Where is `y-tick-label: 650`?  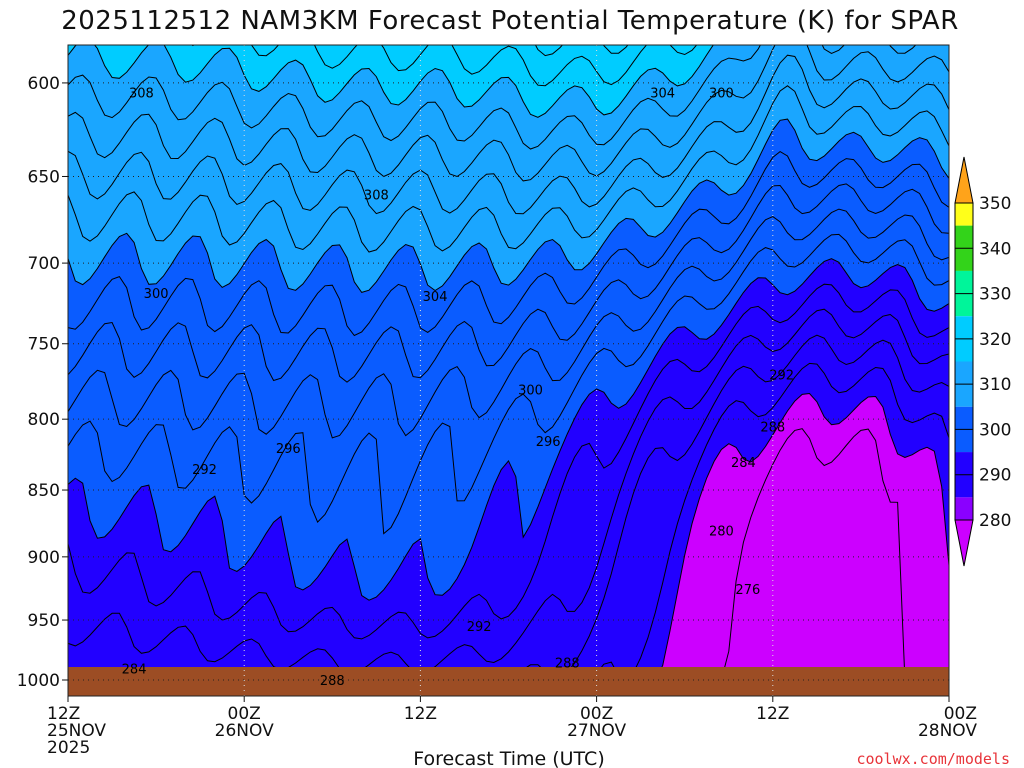
y-tick-label: 650 is located at coordinates (44, 177).